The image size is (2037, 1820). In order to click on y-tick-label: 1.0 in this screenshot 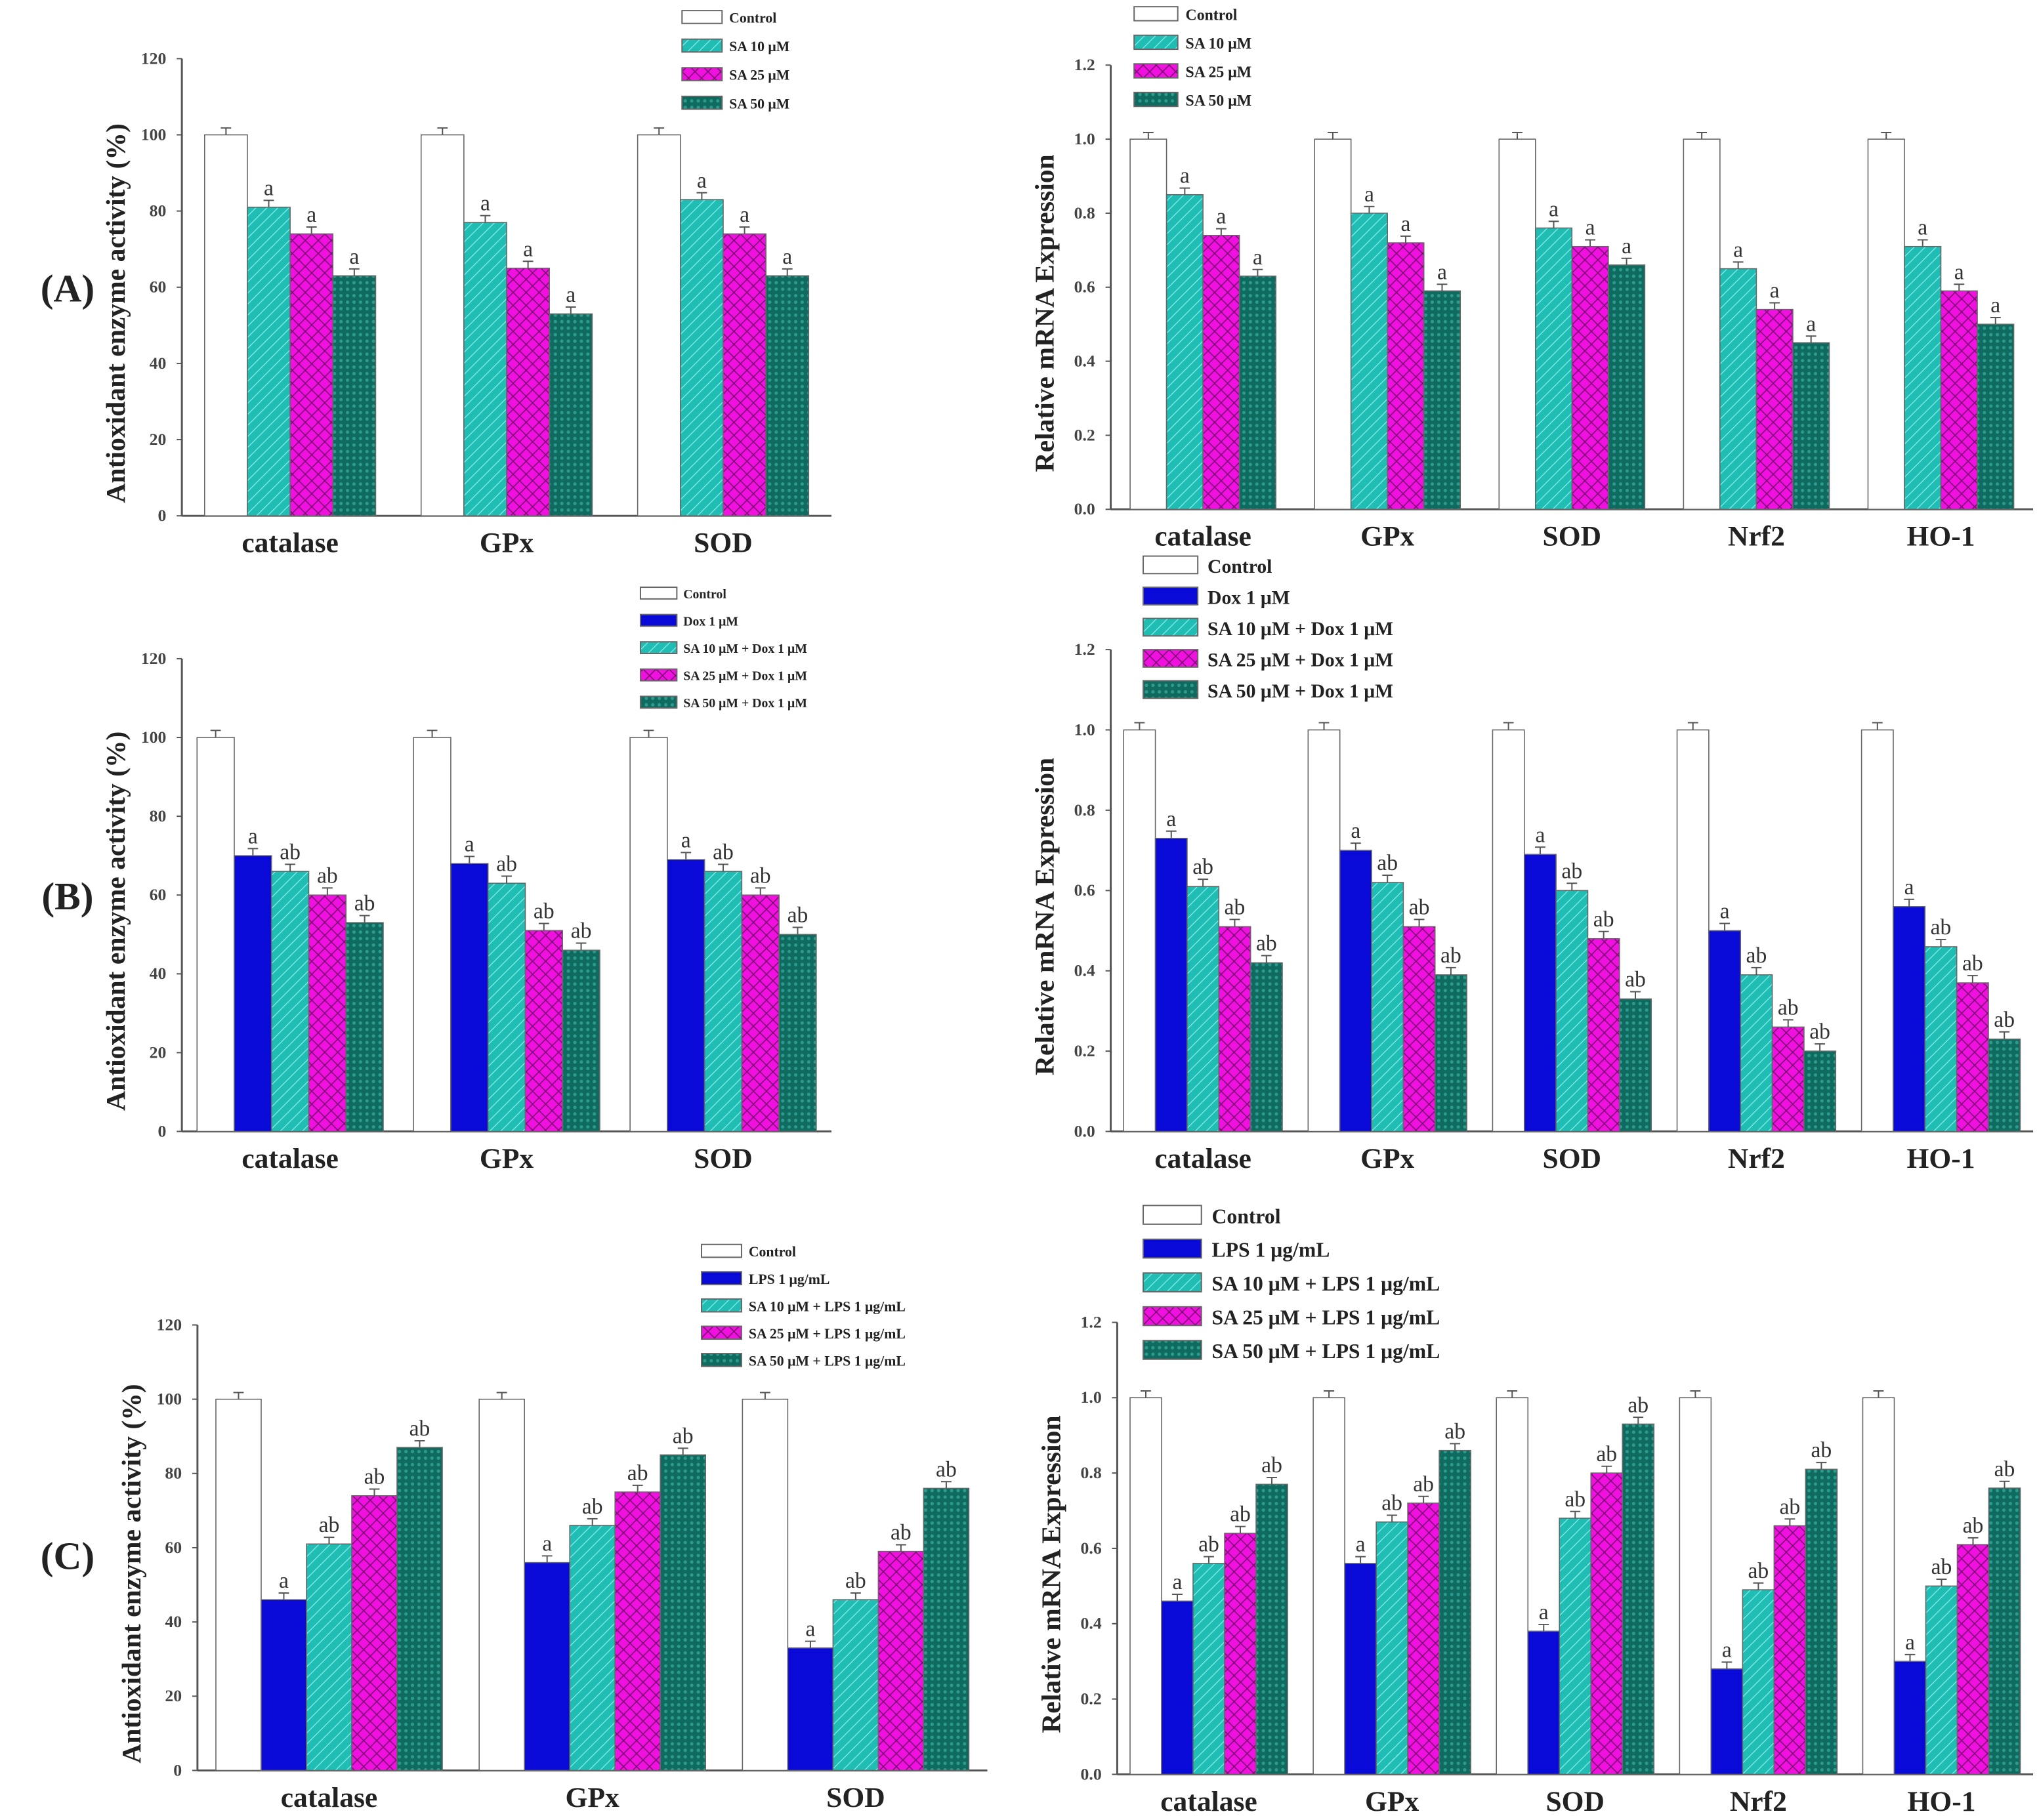, I will do `click(1084, 729)`.